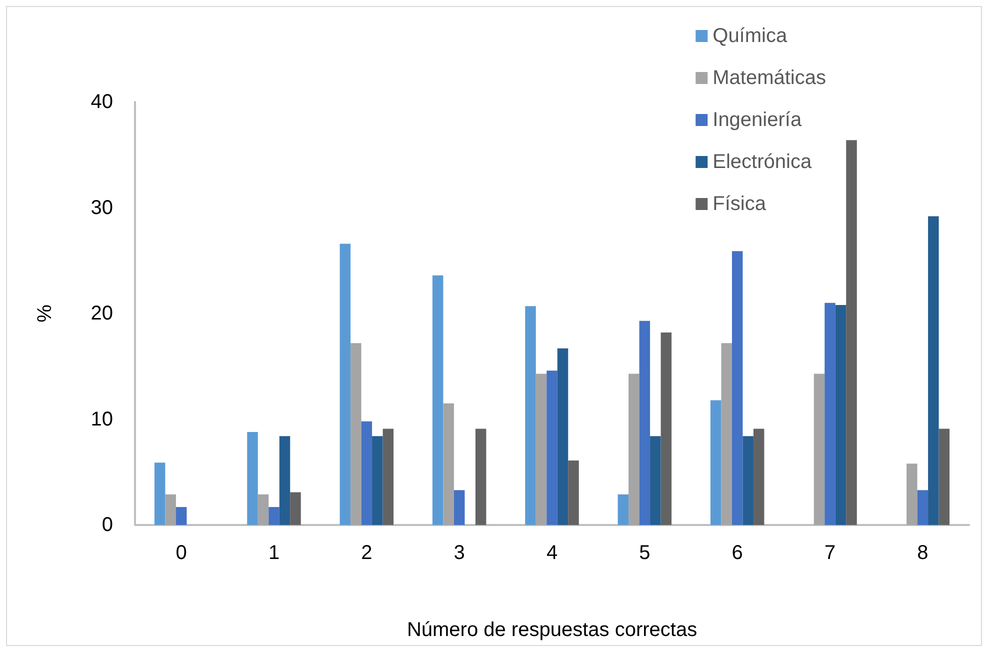  What do you see at coordinates (757, 120) in the screenshot?
I see `legend-label: Ingeniería` at bounding box center [757, 120].